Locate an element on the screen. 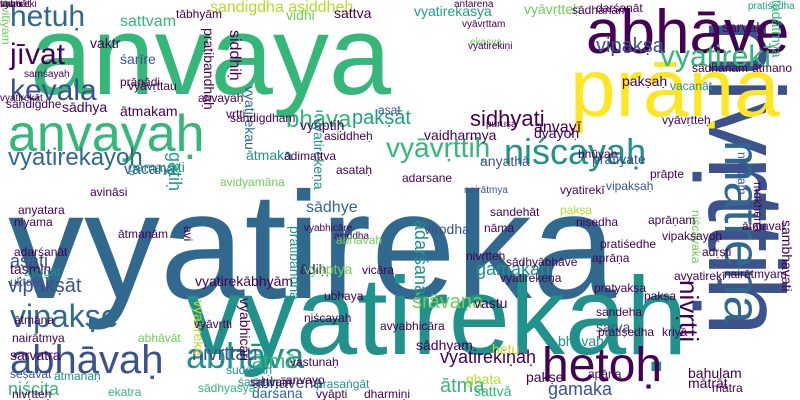  word-adarsane-163: adarsane is located at coordinates (427, 178).